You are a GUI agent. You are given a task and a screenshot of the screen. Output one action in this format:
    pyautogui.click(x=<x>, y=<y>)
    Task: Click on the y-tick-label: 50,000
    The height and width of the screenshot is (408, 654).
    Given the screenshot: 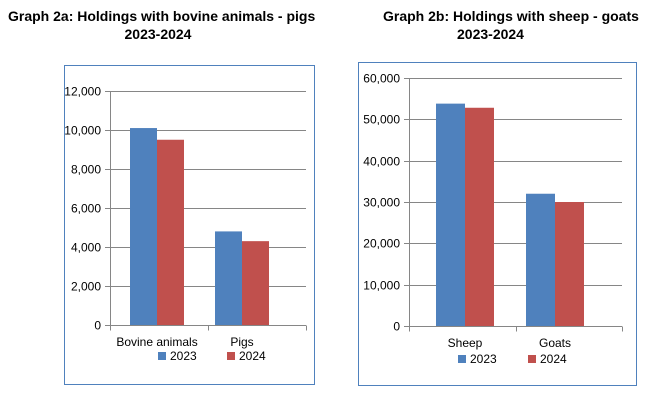 What is the action you would take?
    pyautogui.click(x=381, y=120)
    